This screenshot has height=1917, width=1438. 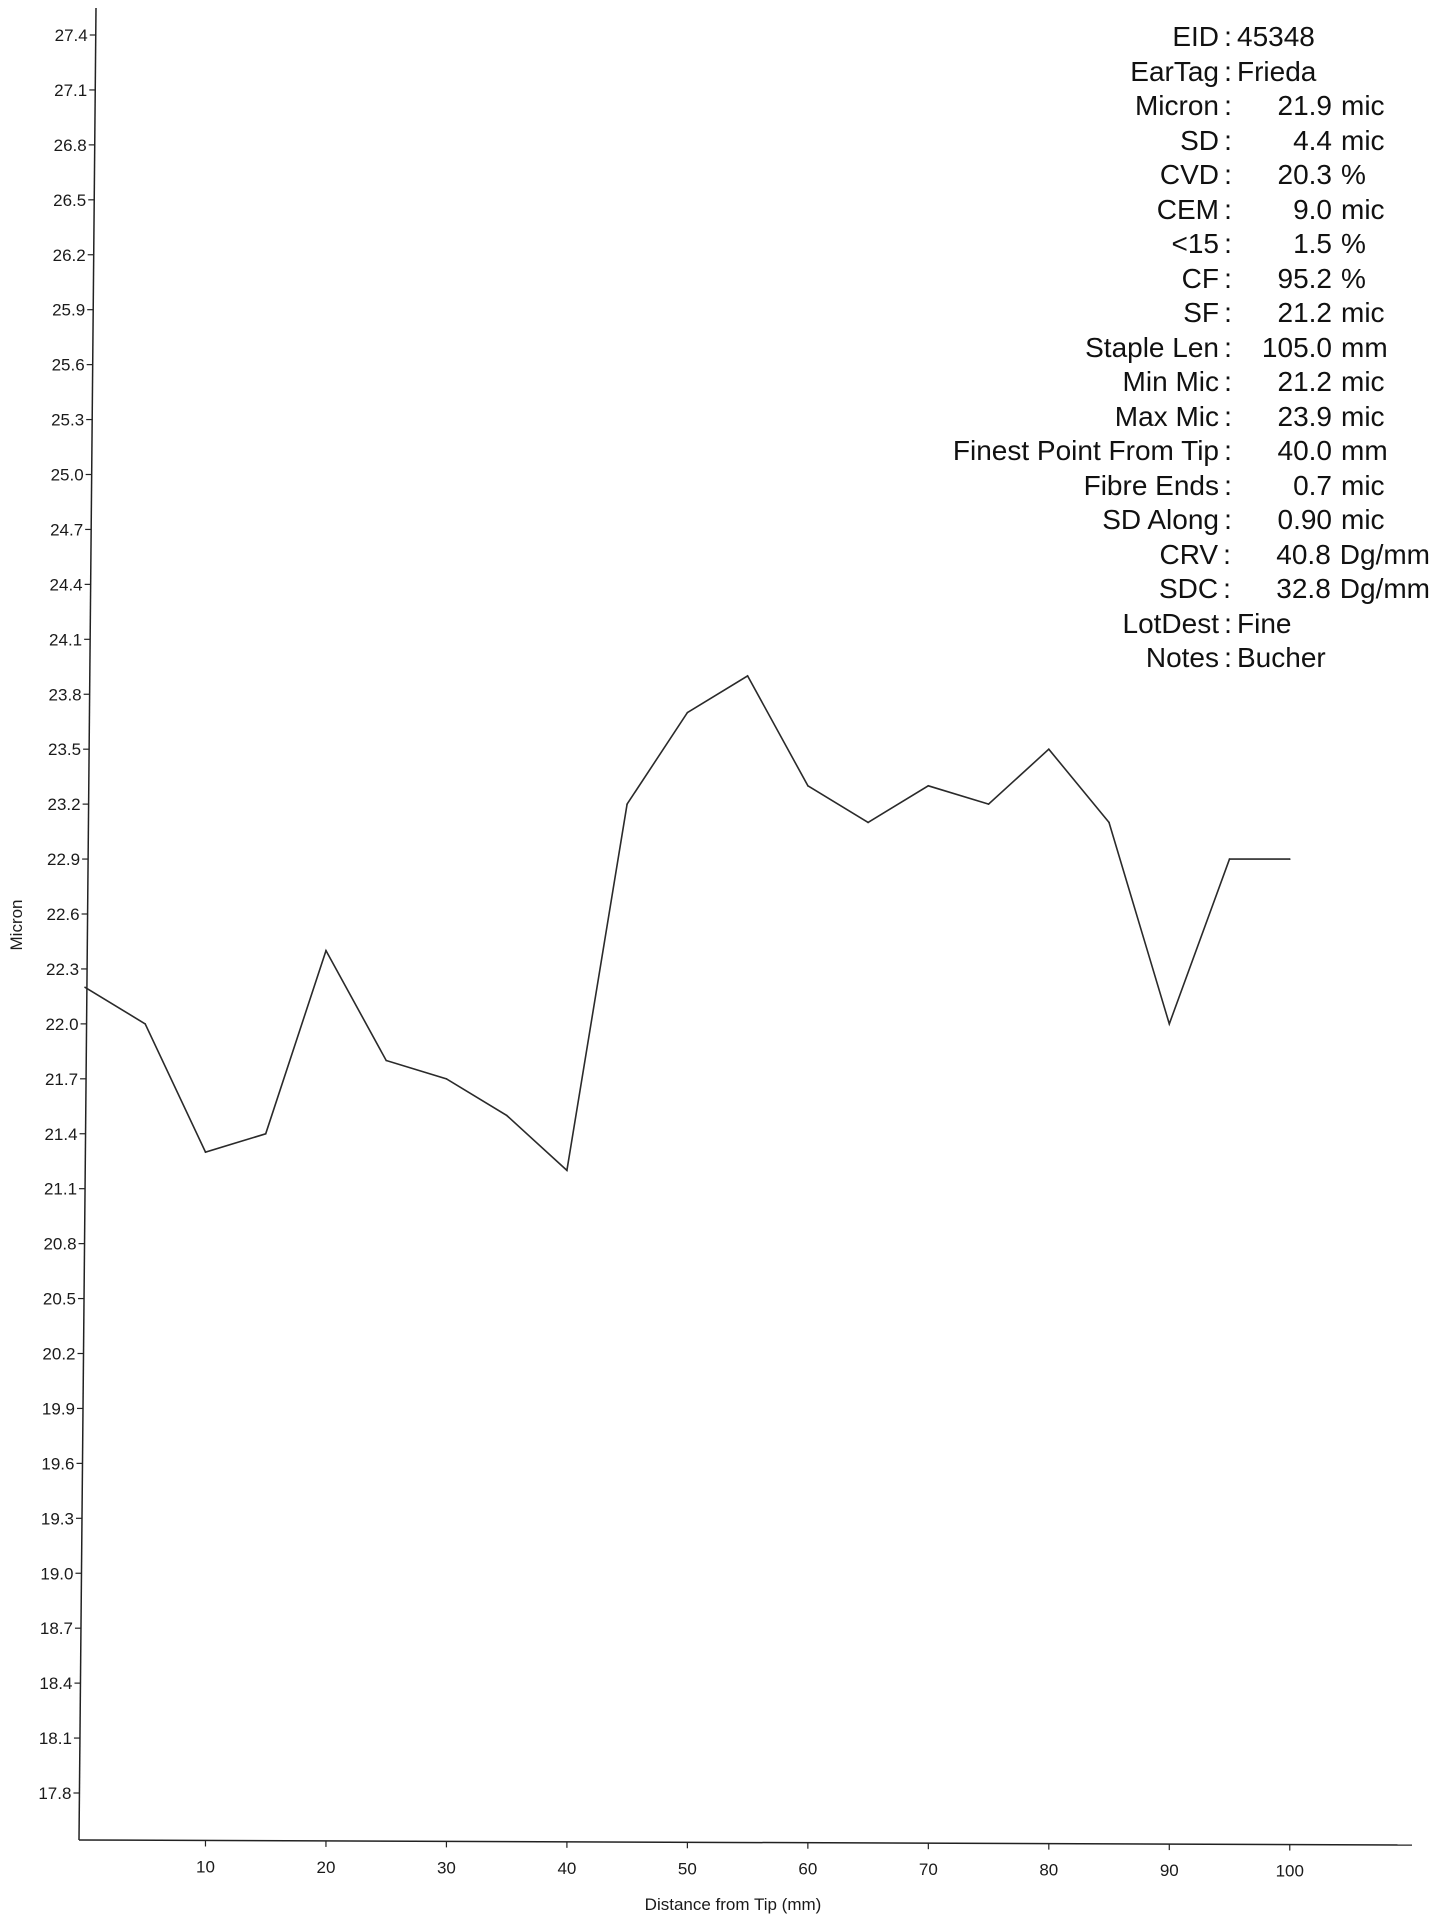 I want to click on stat-unit: mm, so click(x=1364, y=347).